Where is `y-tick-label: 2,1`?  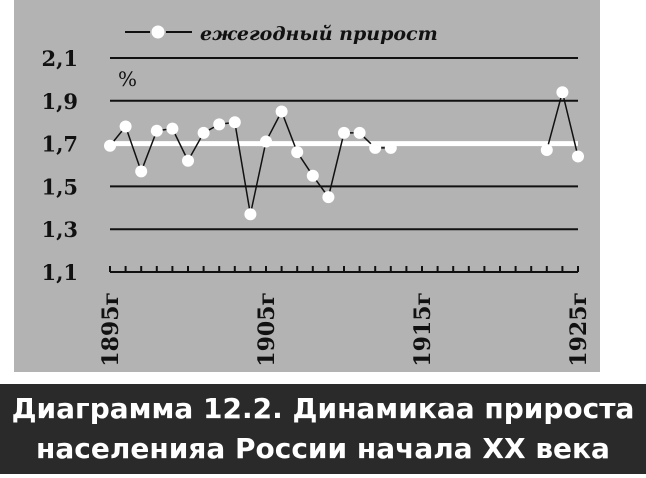 y-tick-label: 2,1 is located at coordinates (59, 58).